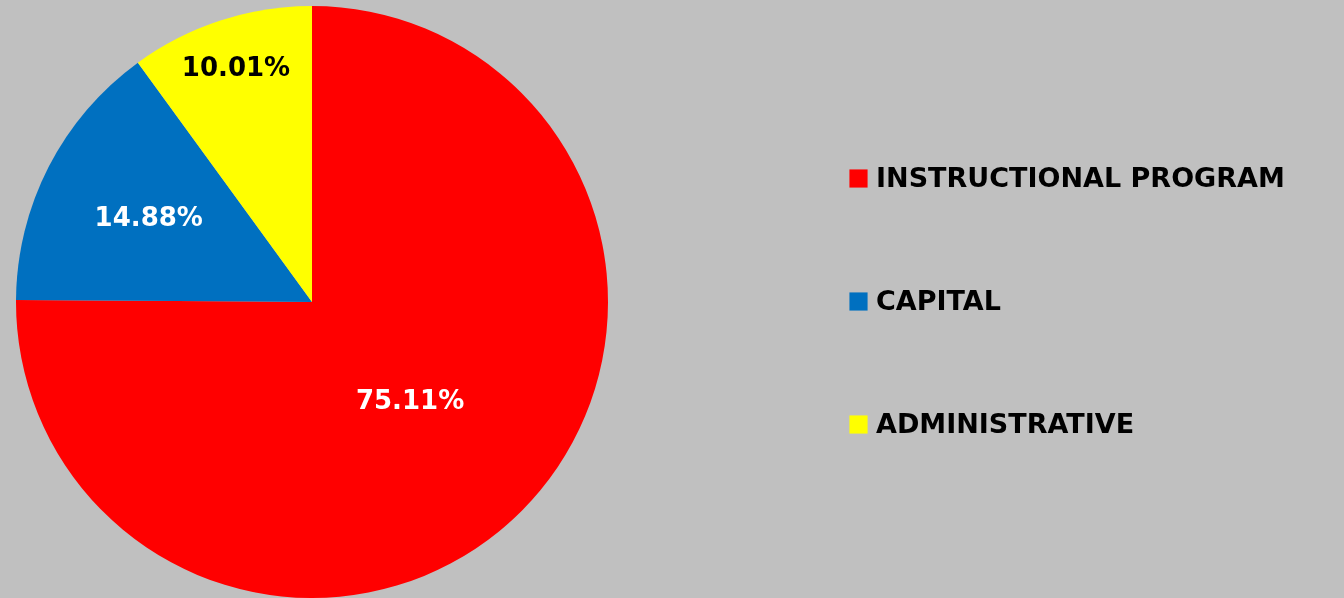 This screenshot has height=598, width=1344. Describe the element at coordinates (410, 399) in the screenshot. I see `data-label: 75.11%` at that location.